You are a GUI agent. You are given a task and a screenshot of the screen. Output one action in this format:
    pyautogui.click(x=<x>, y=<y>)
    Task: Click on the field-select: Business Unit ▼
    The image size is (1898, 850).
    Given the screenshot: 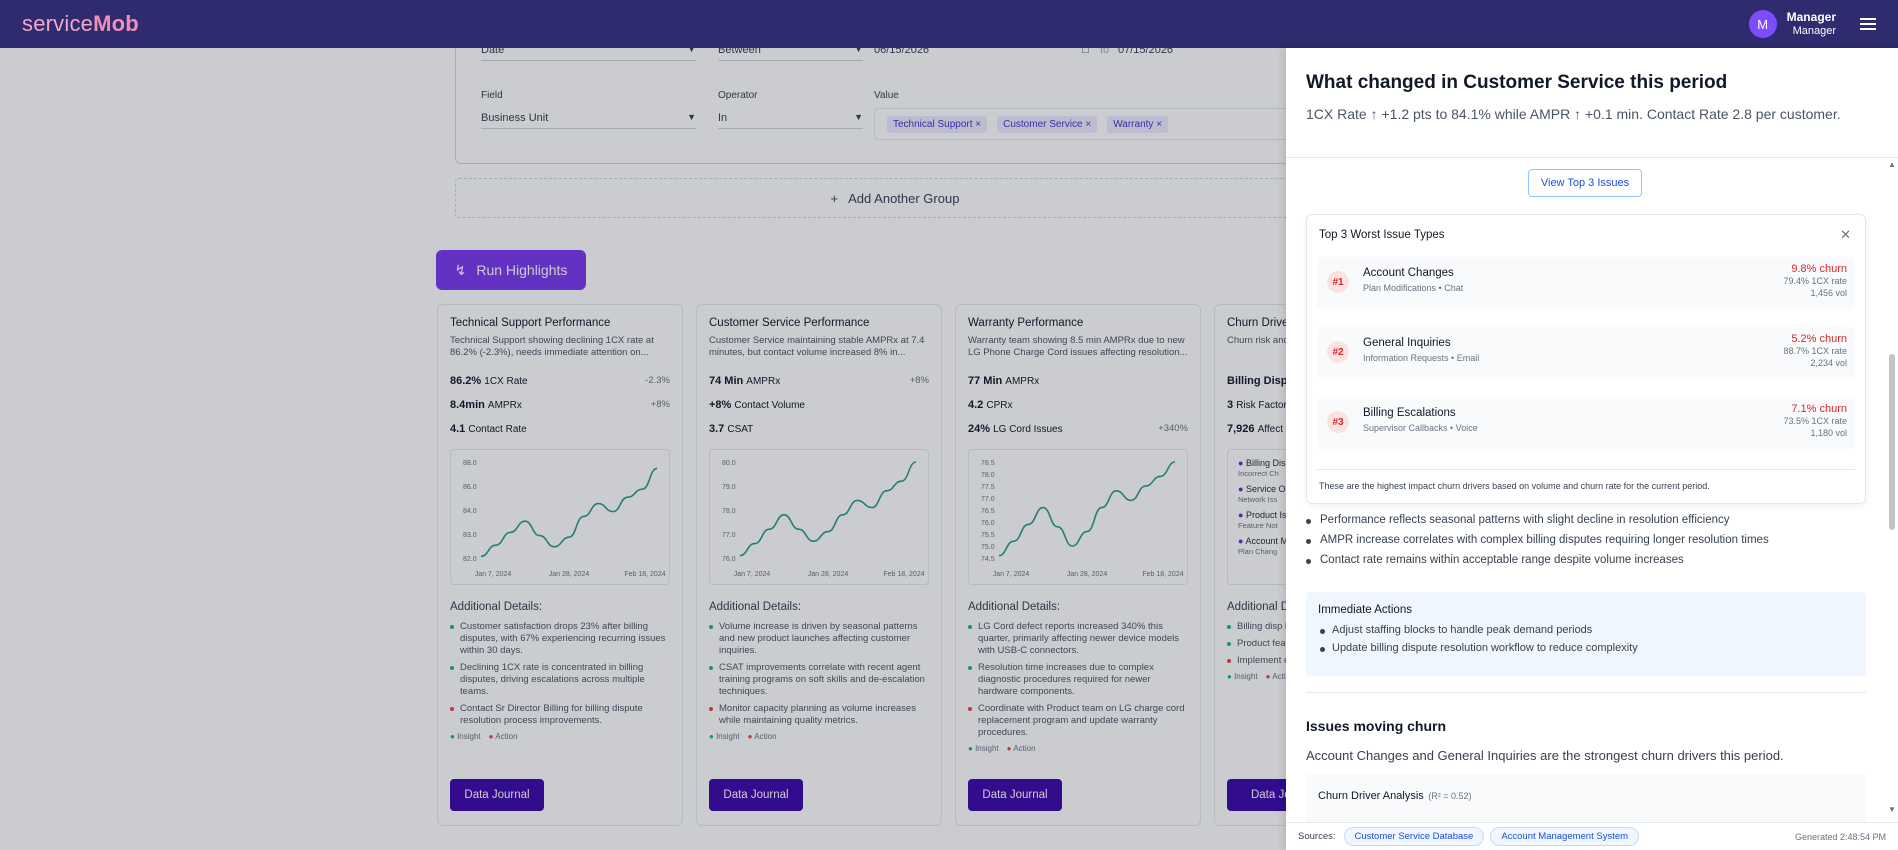 What is the action you would take?
    pyautogui.click(x=588, y=120)
    